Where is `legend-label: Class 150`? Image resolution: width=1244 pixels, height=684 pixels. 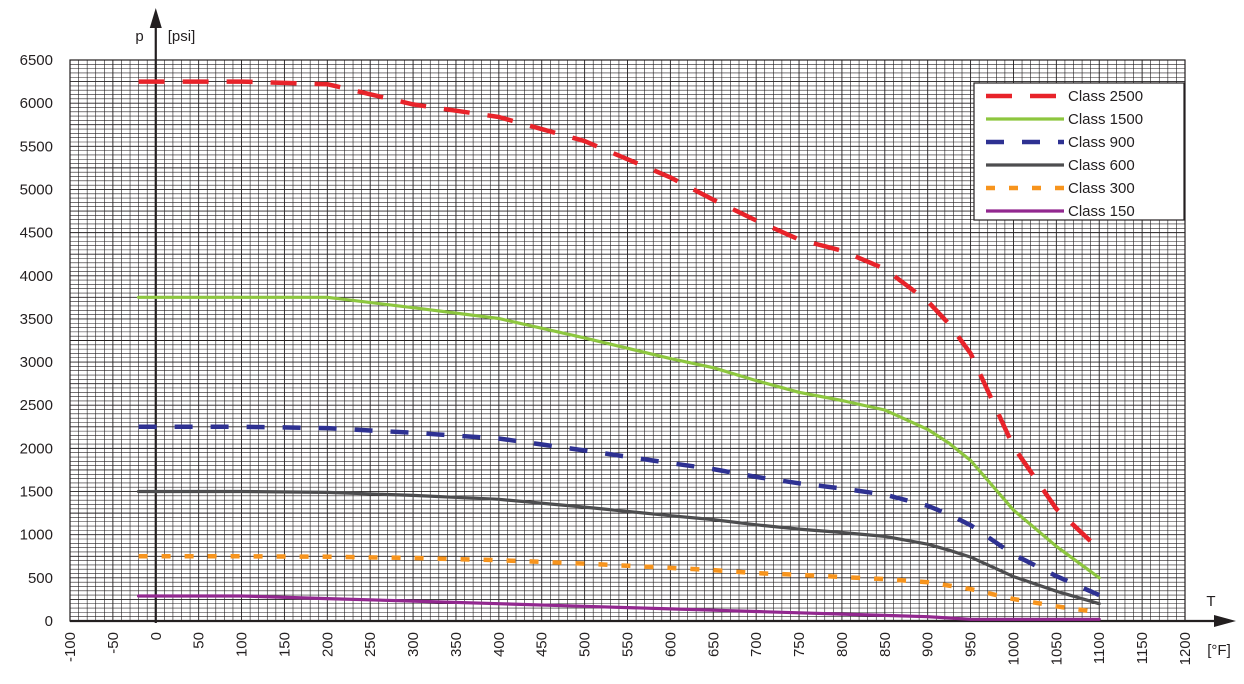 legend-label: Class 150 is located at coordinates (1101, 211).